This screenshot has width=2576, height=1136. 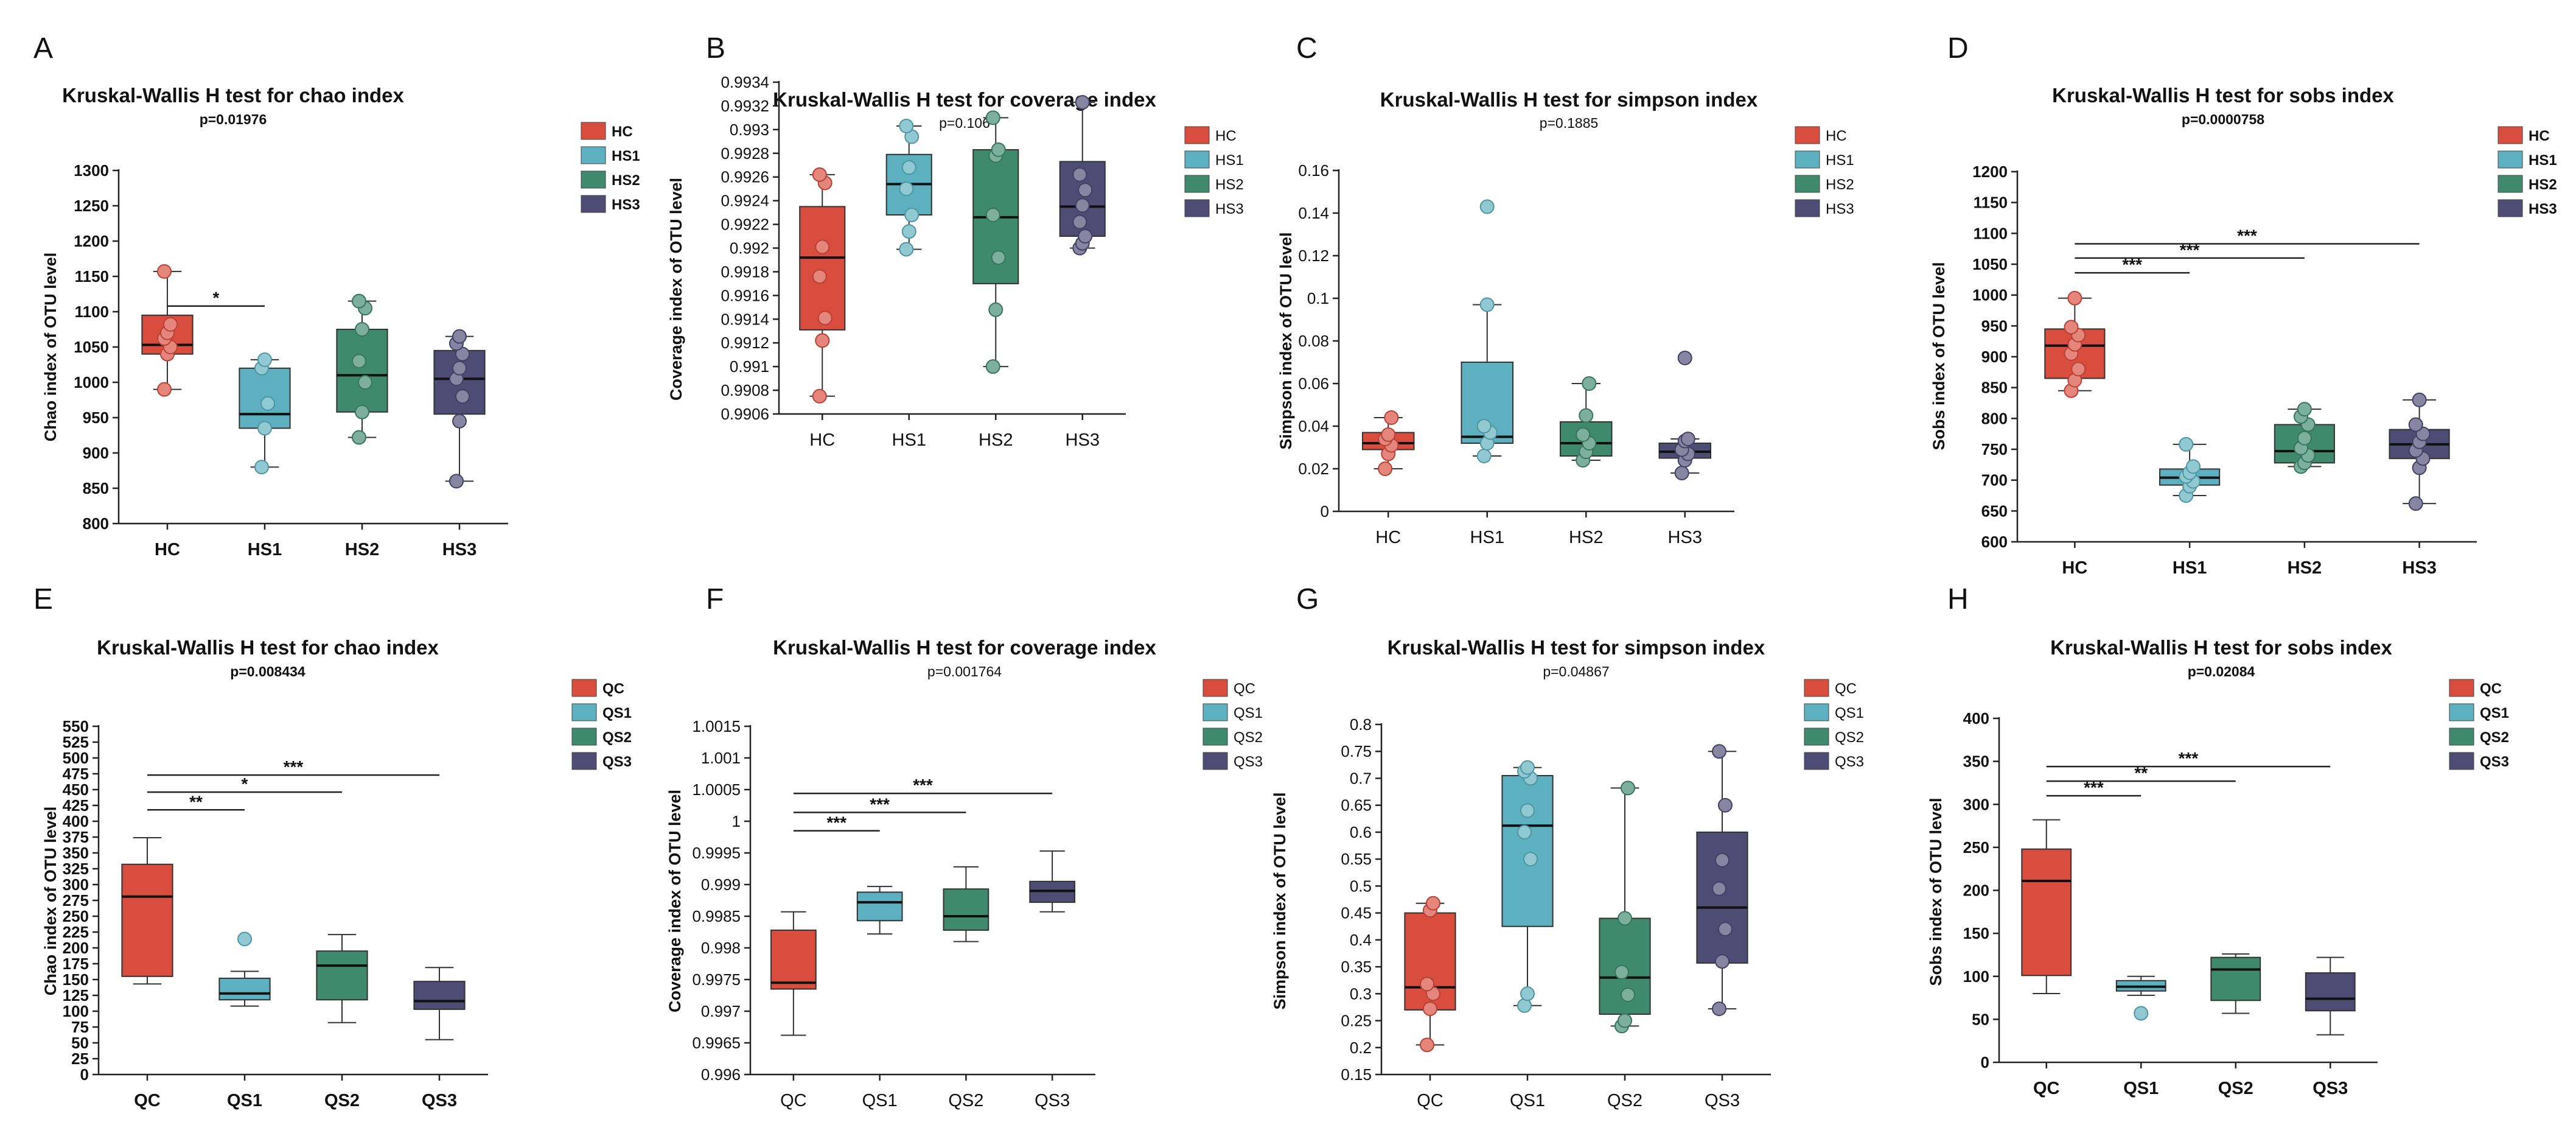 What do you see at coordinates (1356, 1021) in the screenshot?
I see `y-tick-label: 0.25` at bounding box center [1356, 1021].